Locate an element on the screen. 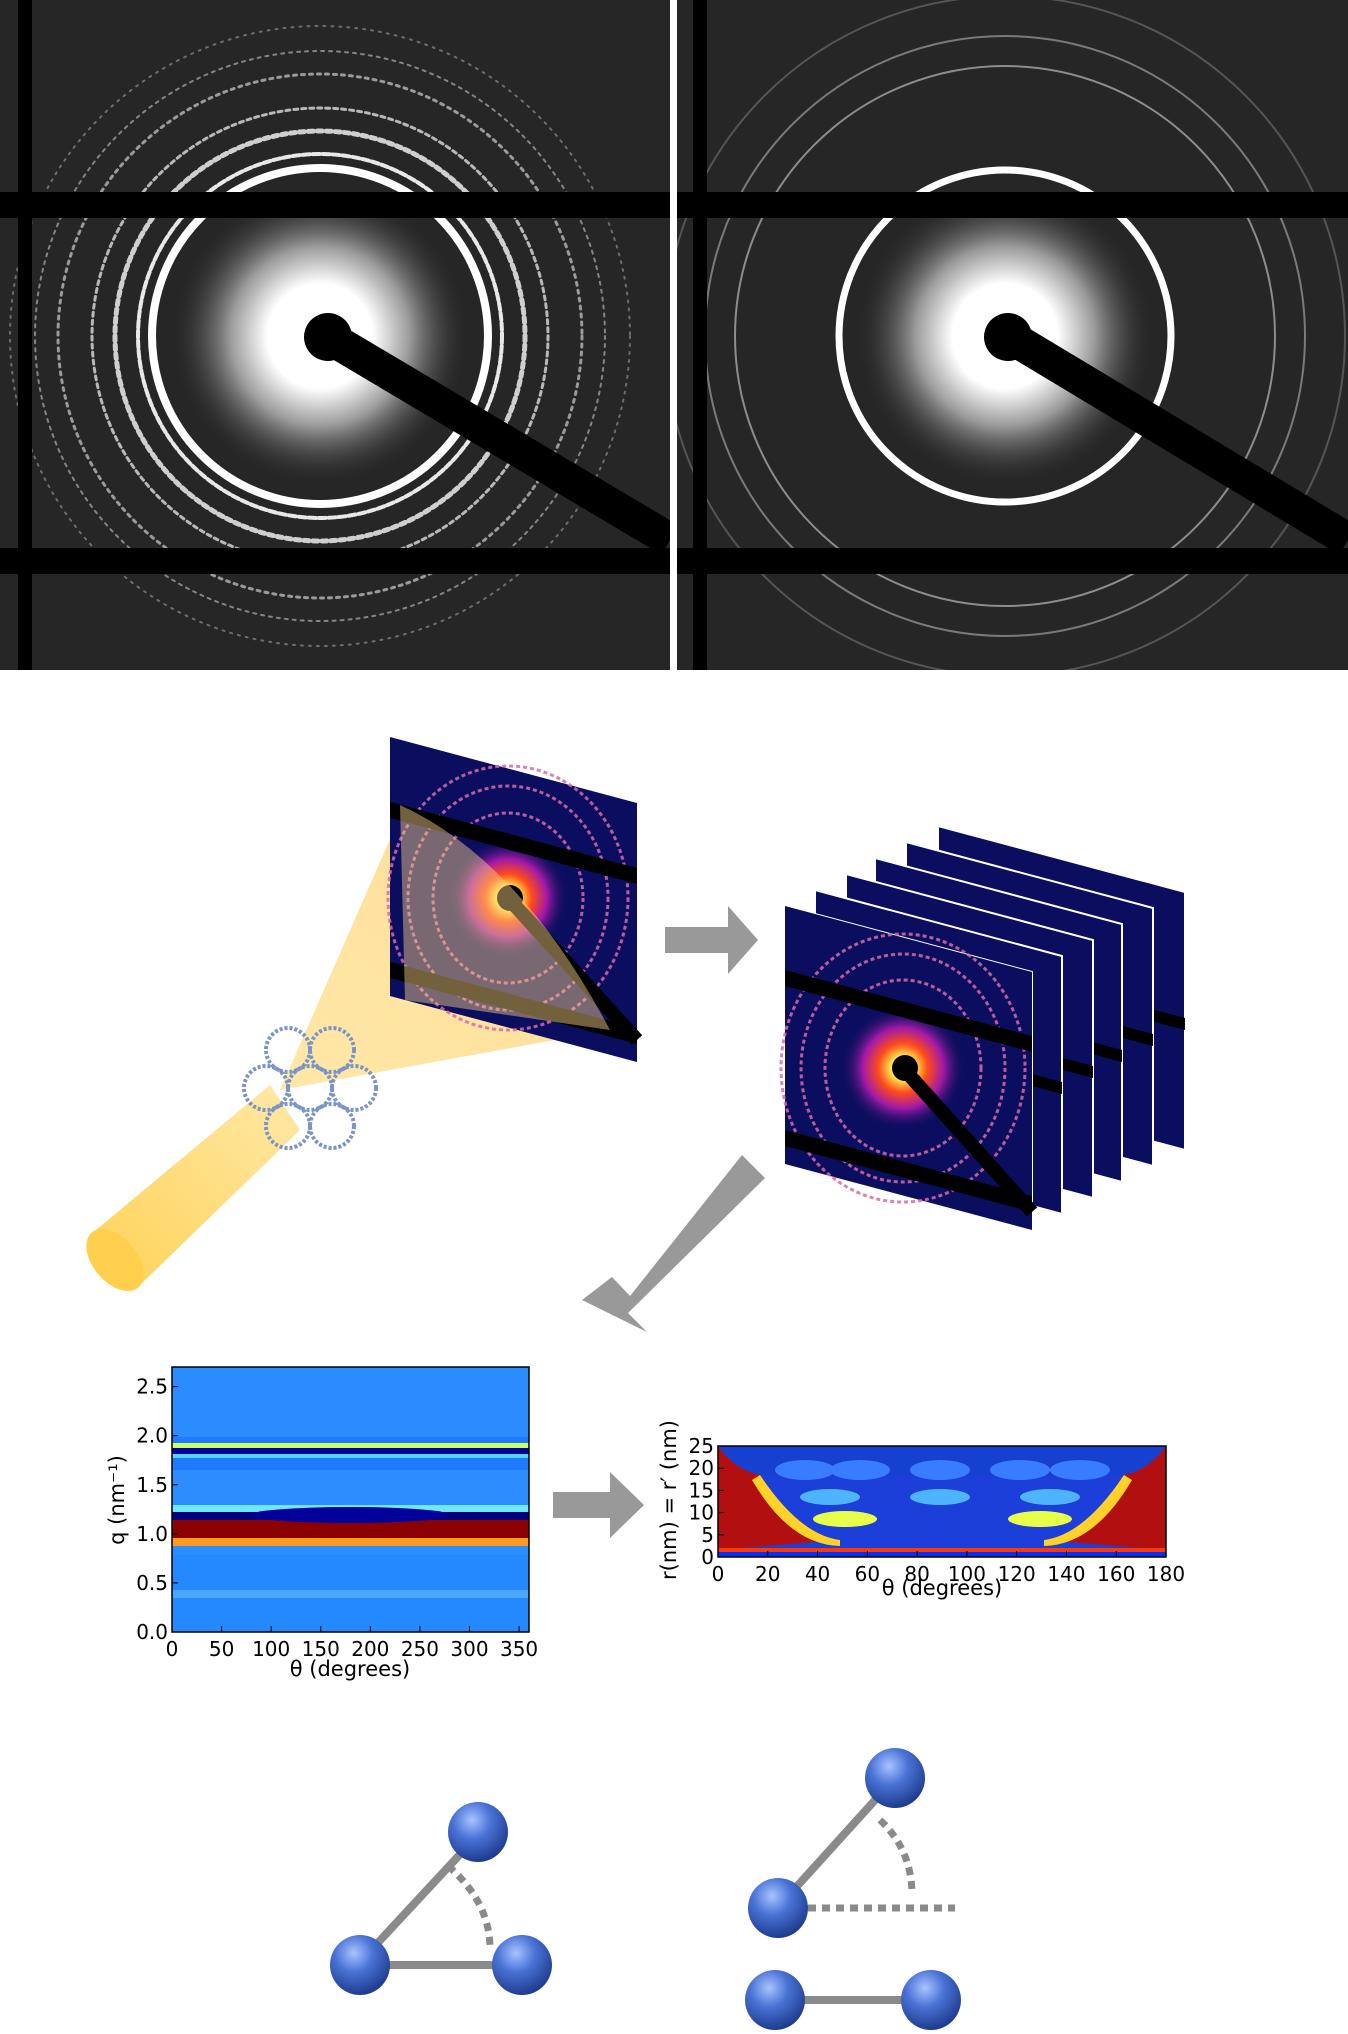 This screenshot has height=2034, width=1348. y-tick-label: 0 is located at coordinates (707, 1557).